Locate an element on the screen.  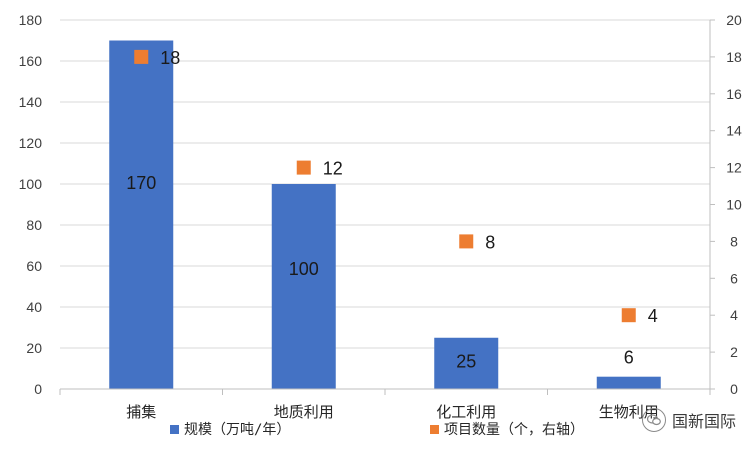
y-right-tick-label: 2 is located at coordinates (734, 352).